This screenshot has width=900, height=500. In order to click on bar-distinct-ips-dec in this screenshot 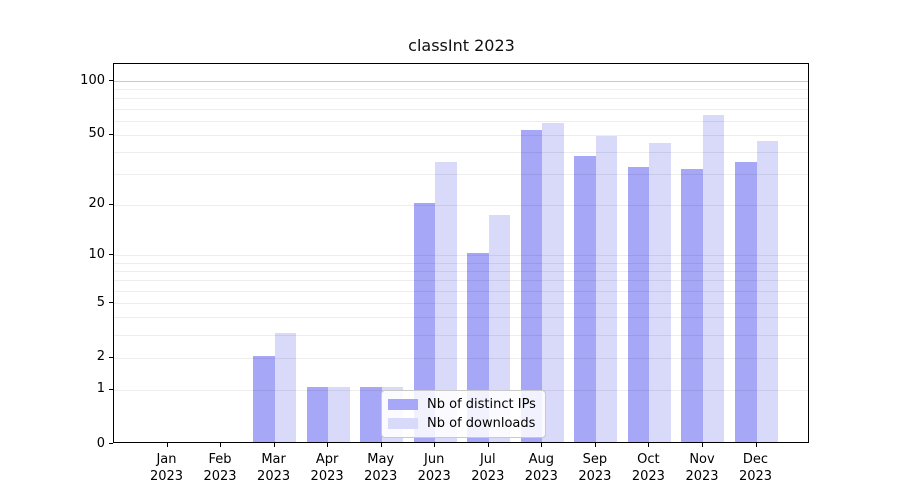, I will do `click(746, 302)`.